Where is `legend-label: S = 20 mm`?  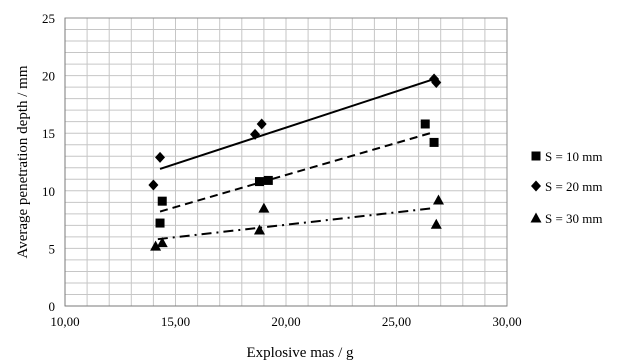
legend-label: S = 20 mm is located at coordinates (574, 186).